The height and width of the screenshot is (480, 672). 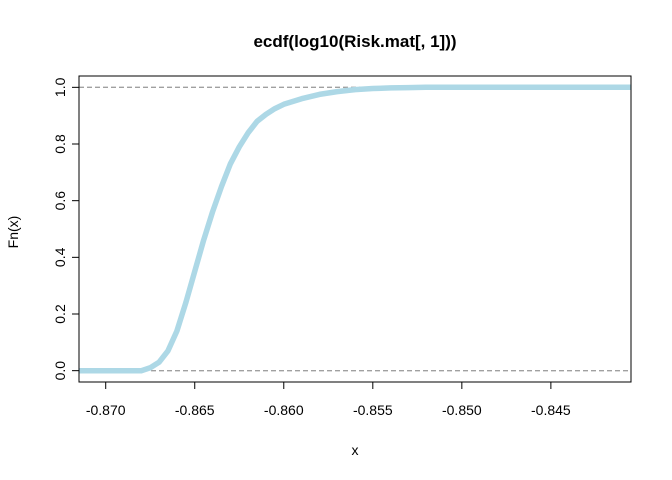 I want to click on x-tick-label: -0.860, so click(x=284, y=410).